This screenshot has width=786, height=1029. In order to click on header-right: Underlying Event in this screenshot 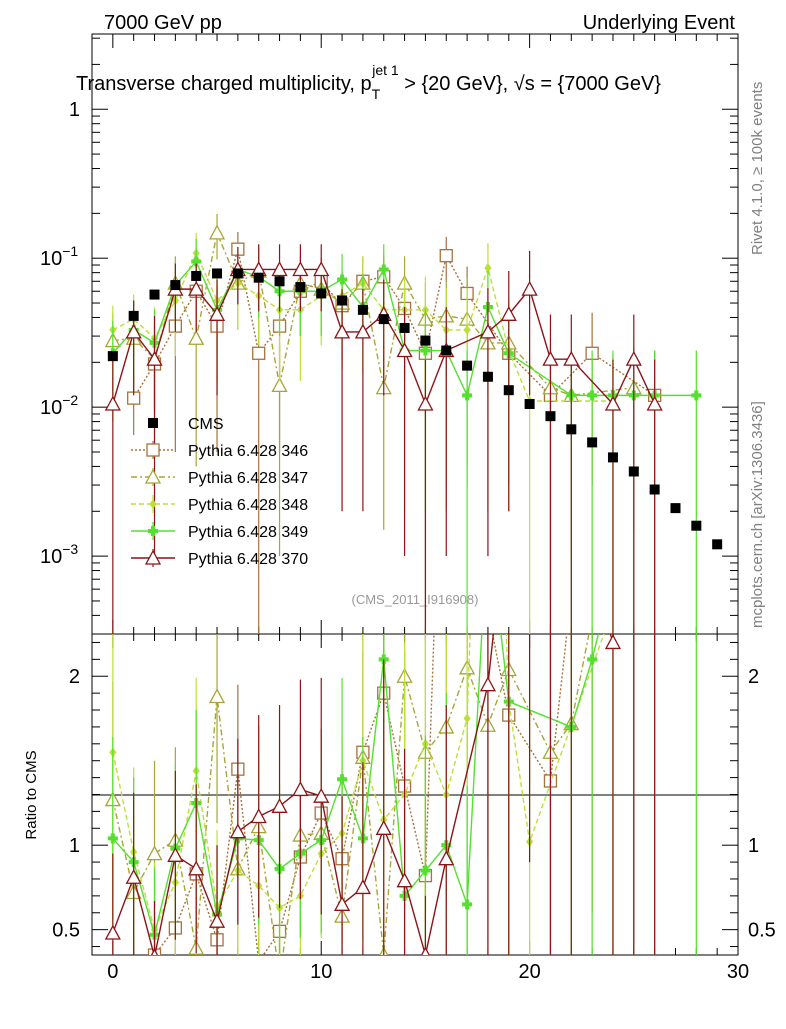, I will do `click(659, 23)`.